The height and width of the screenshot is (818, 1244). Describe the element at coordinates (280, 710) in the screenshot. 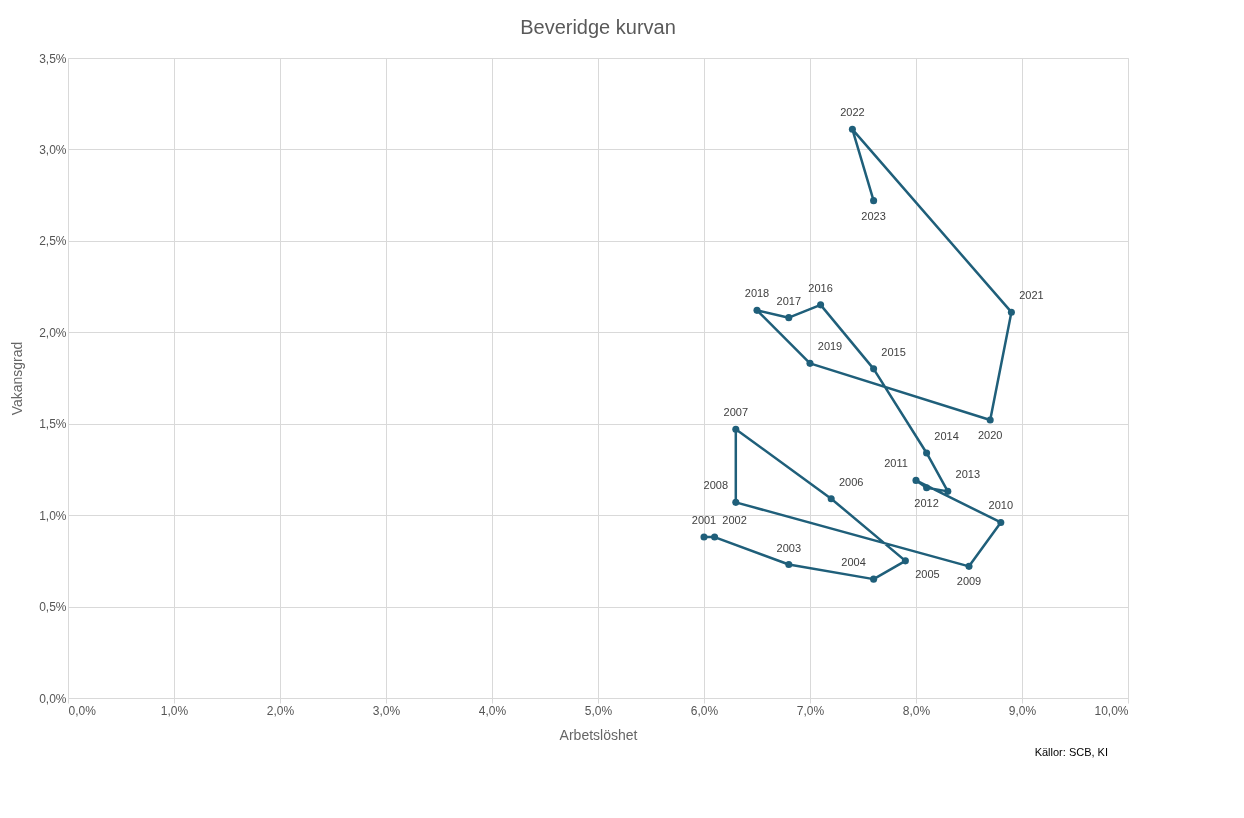

I see `x-tick-label: 2,0%` at that location.